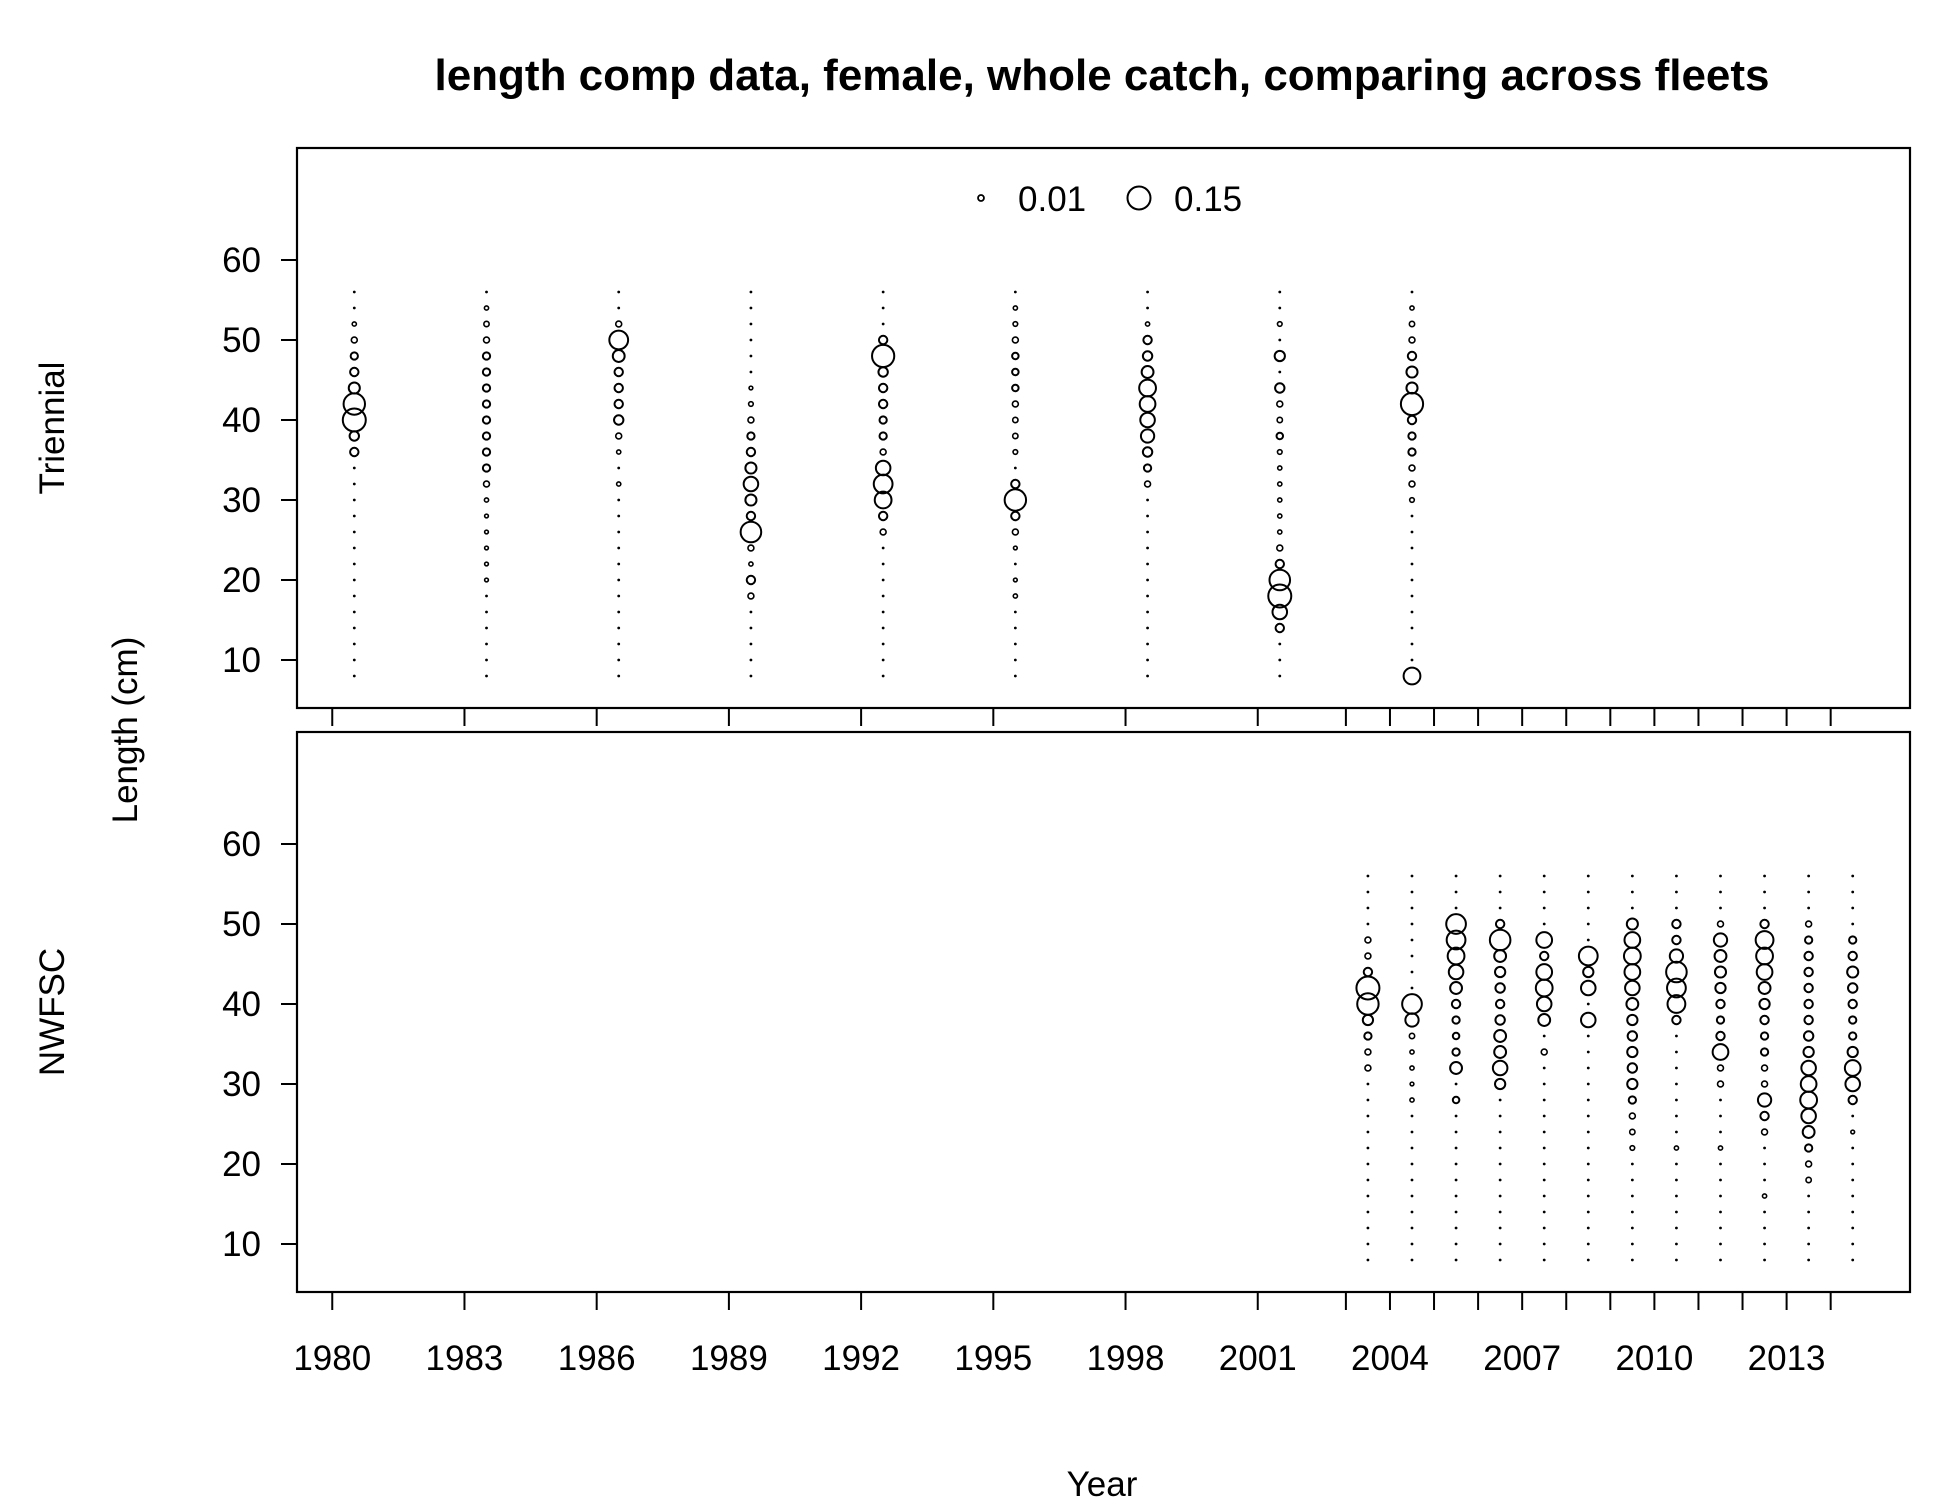  What do you see at coordinates (241, 580) in the screenshot?
I see `y-tick-label: 20` at bounding box center [241, 580].